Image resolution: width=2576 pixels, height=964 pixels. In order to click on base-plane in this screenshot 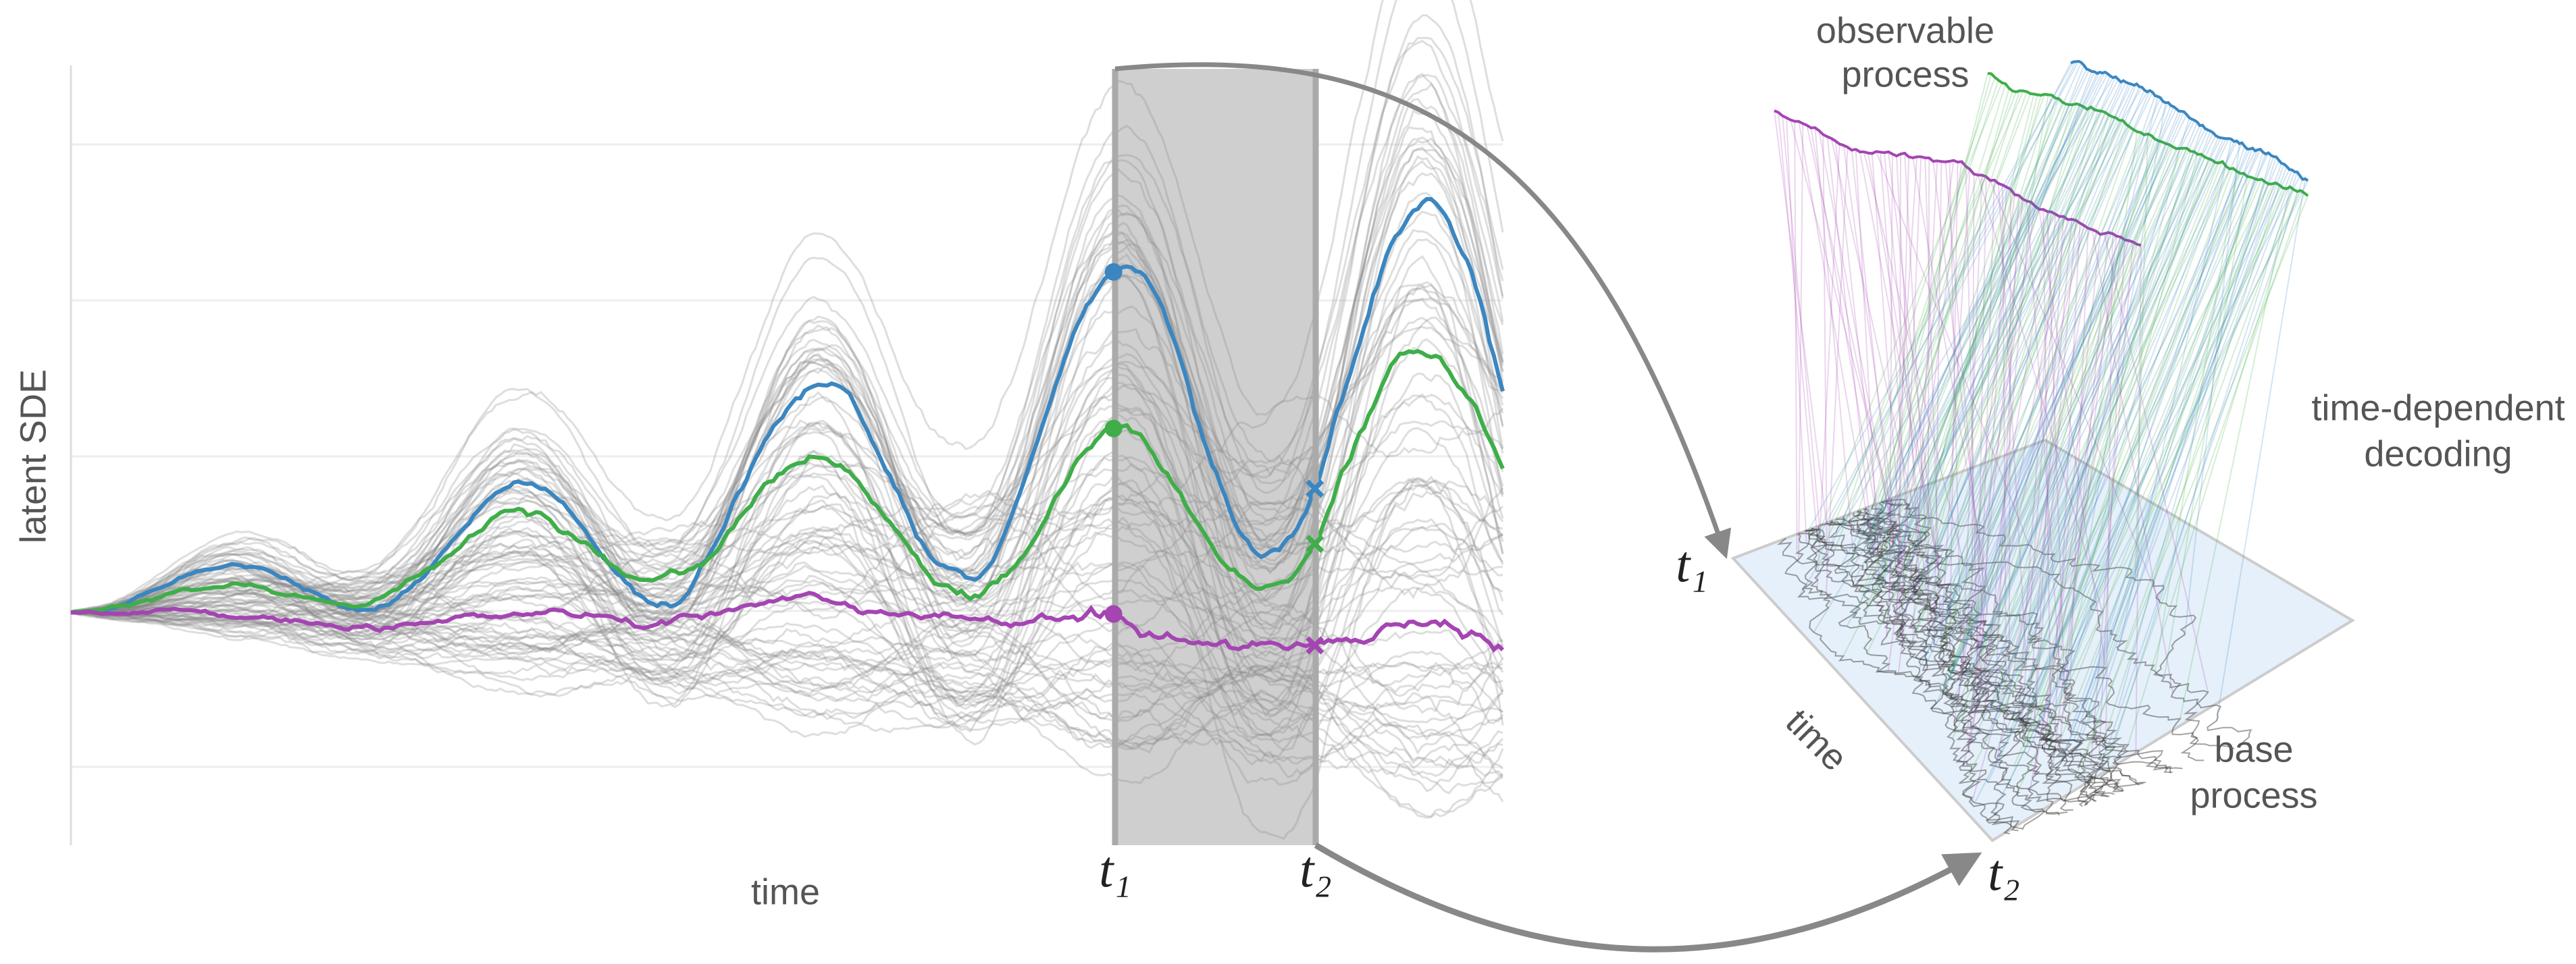, I will do `click(2042, 640)`.